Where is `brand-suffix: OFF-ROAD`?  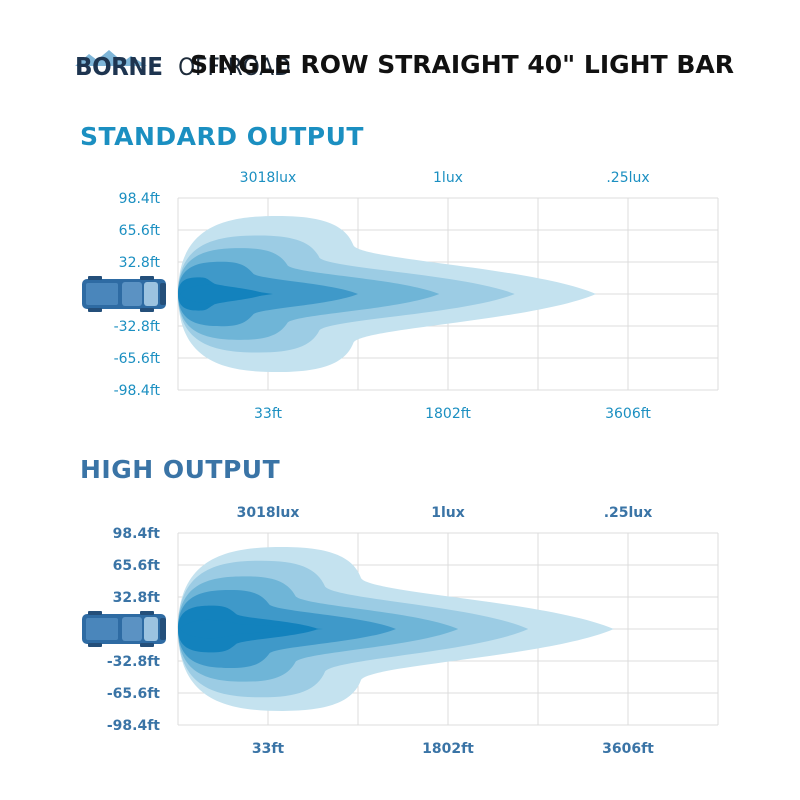 brand-suffix: OFF-ROAD is located at coordinates (234, 67).